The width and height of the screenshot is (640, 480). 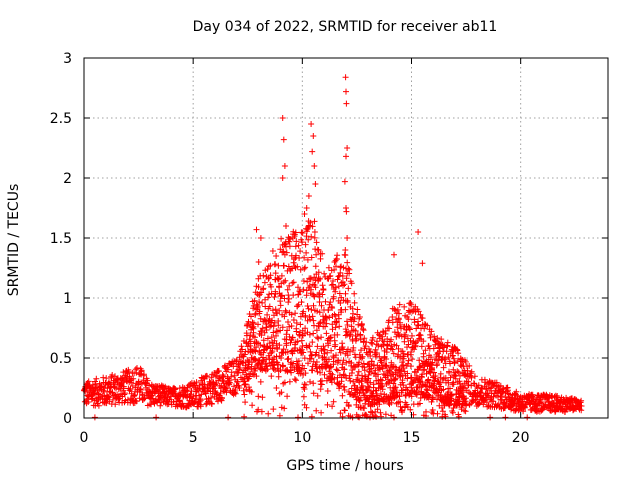 I want to click on x-tick-label: 20, so click(x=521, y=438).